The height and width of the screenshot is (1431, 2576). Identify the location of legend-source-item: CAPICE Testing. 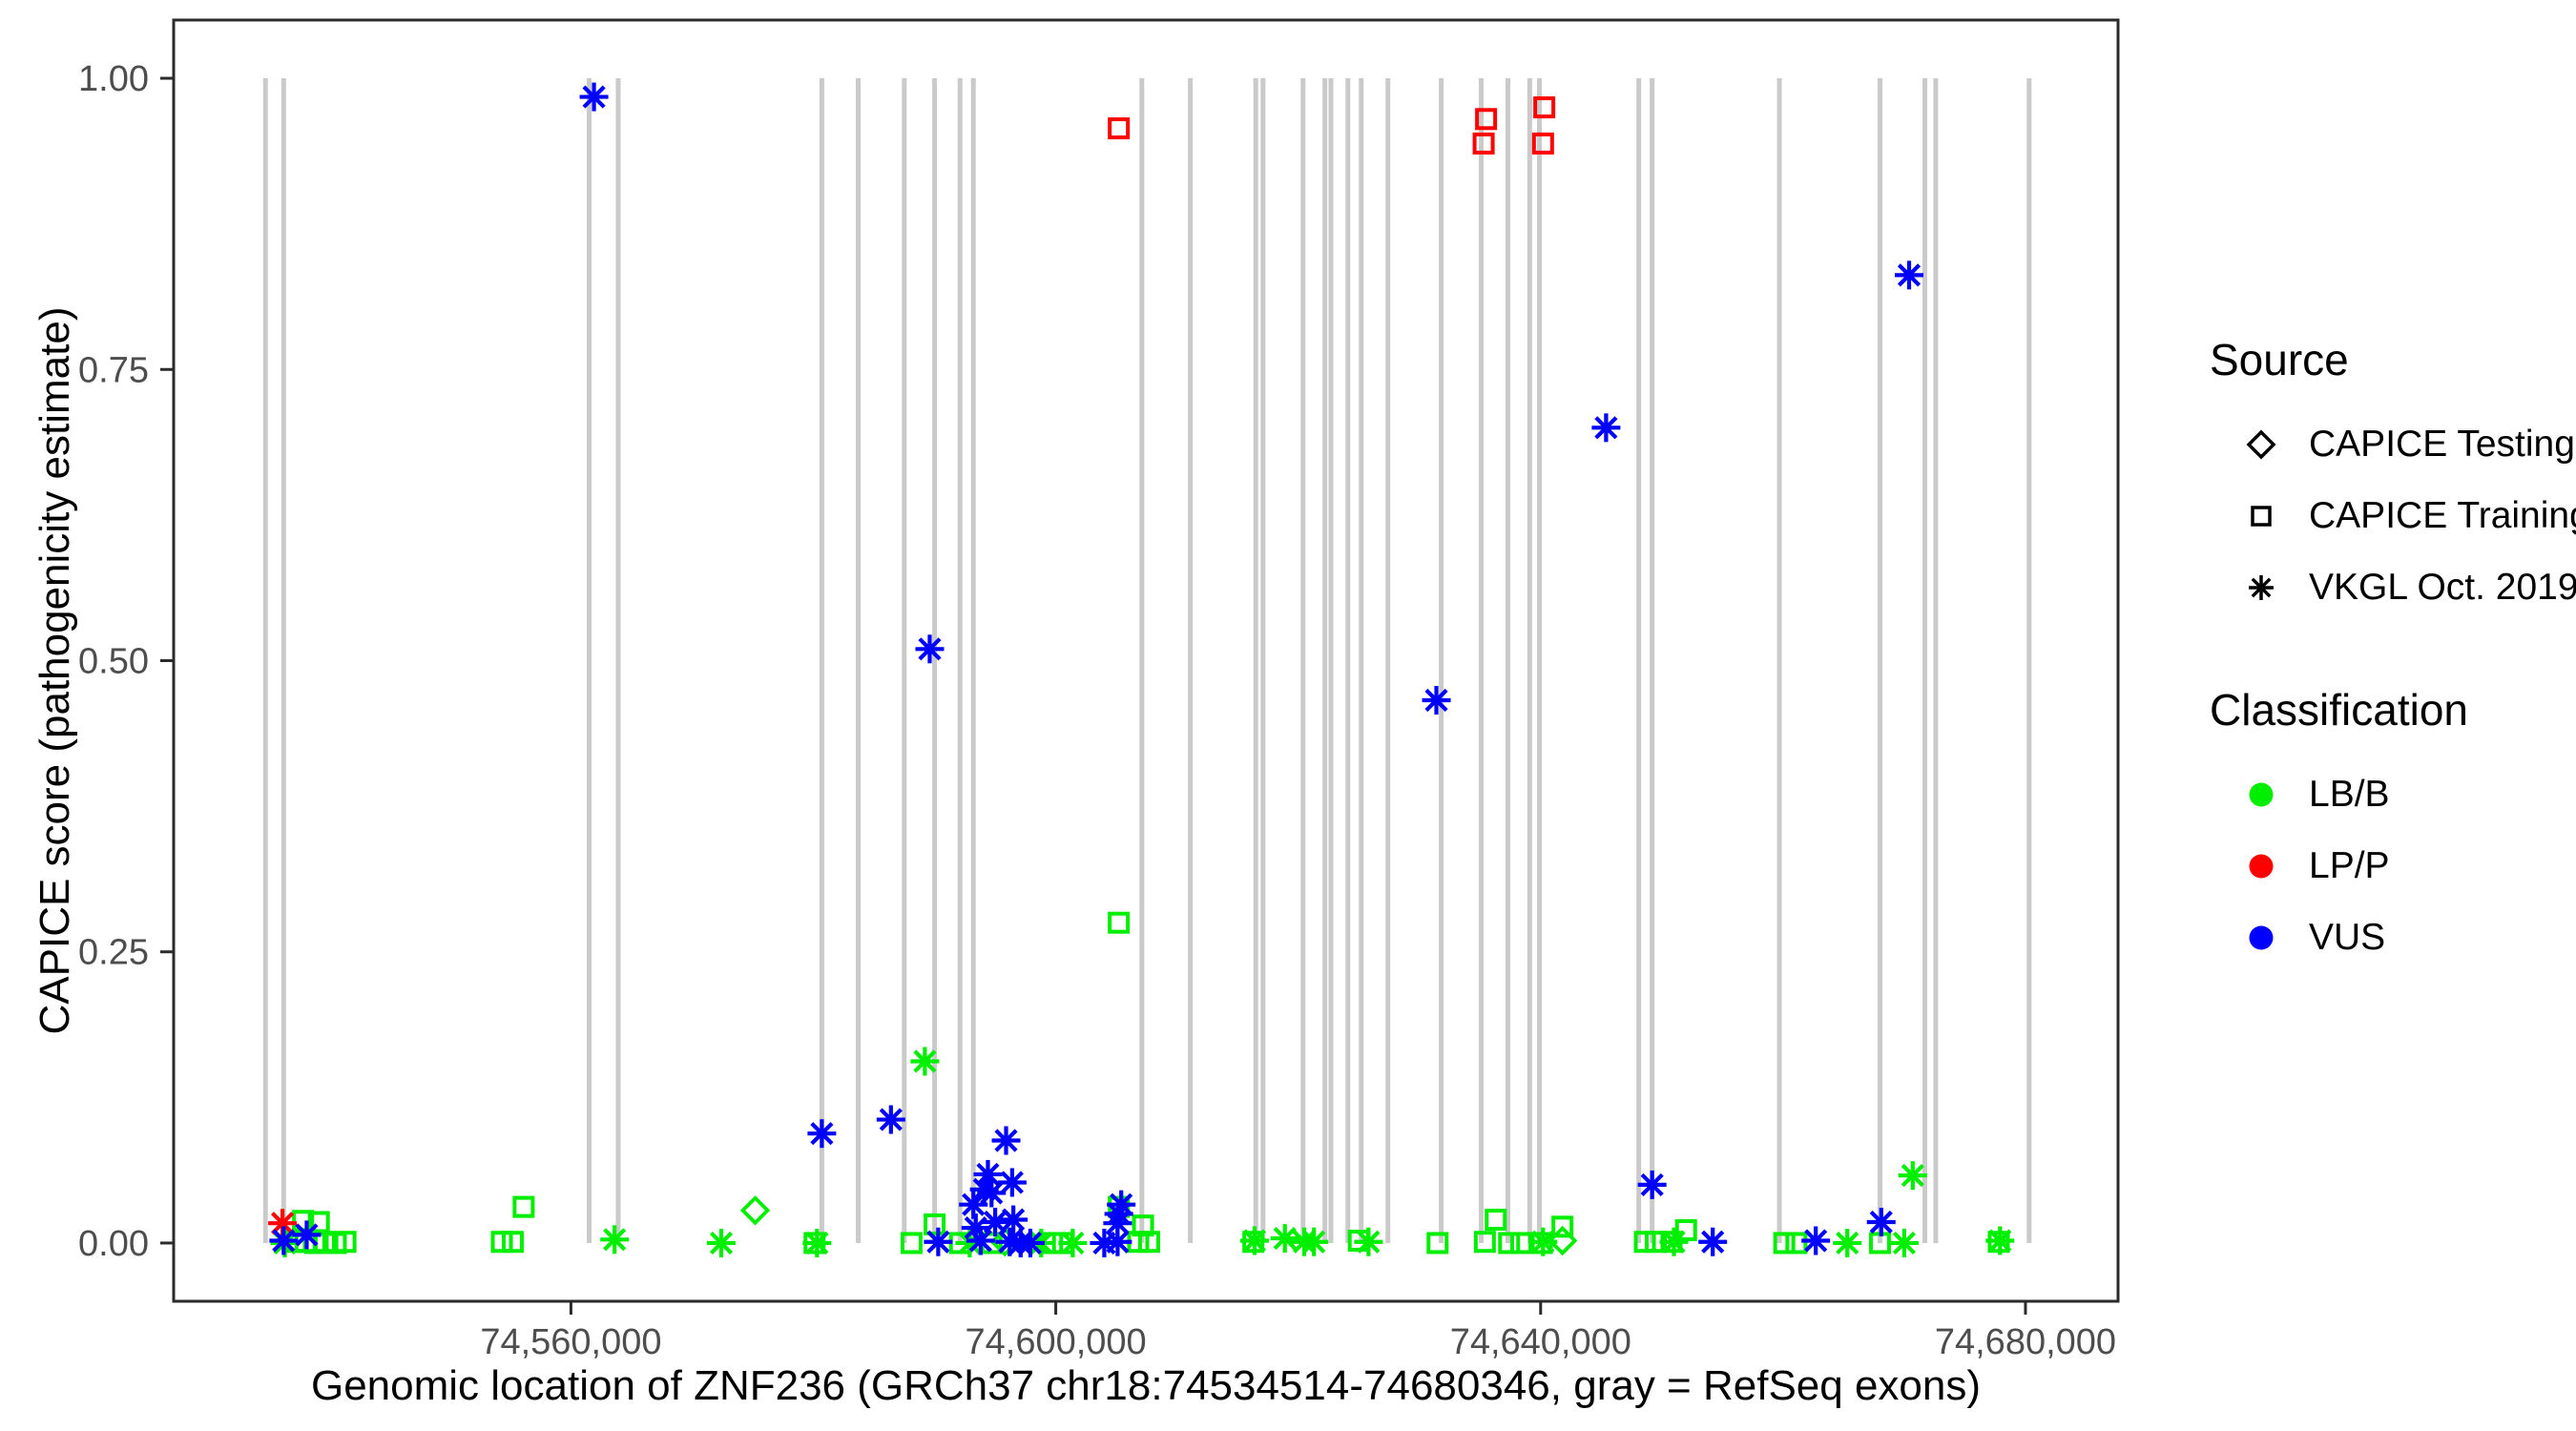
(2392, 444).